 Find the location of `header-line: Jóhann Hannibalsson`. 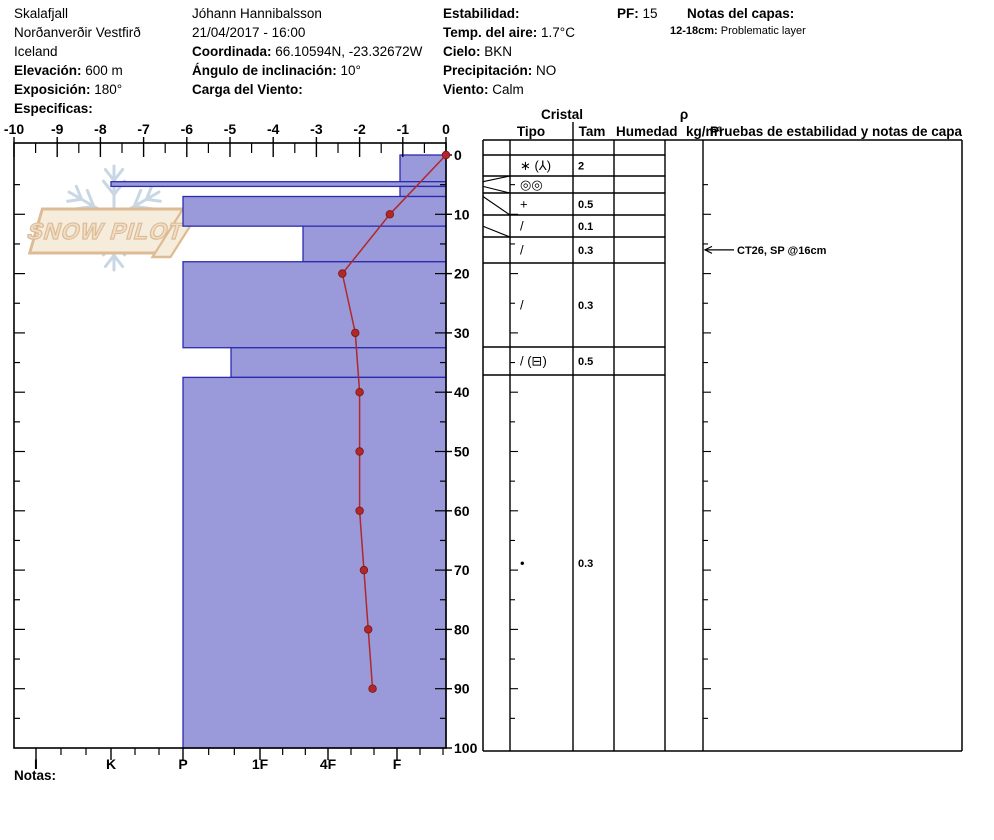

header-line: Jóhann Hannibalsson is located at coordinates (307, 13).